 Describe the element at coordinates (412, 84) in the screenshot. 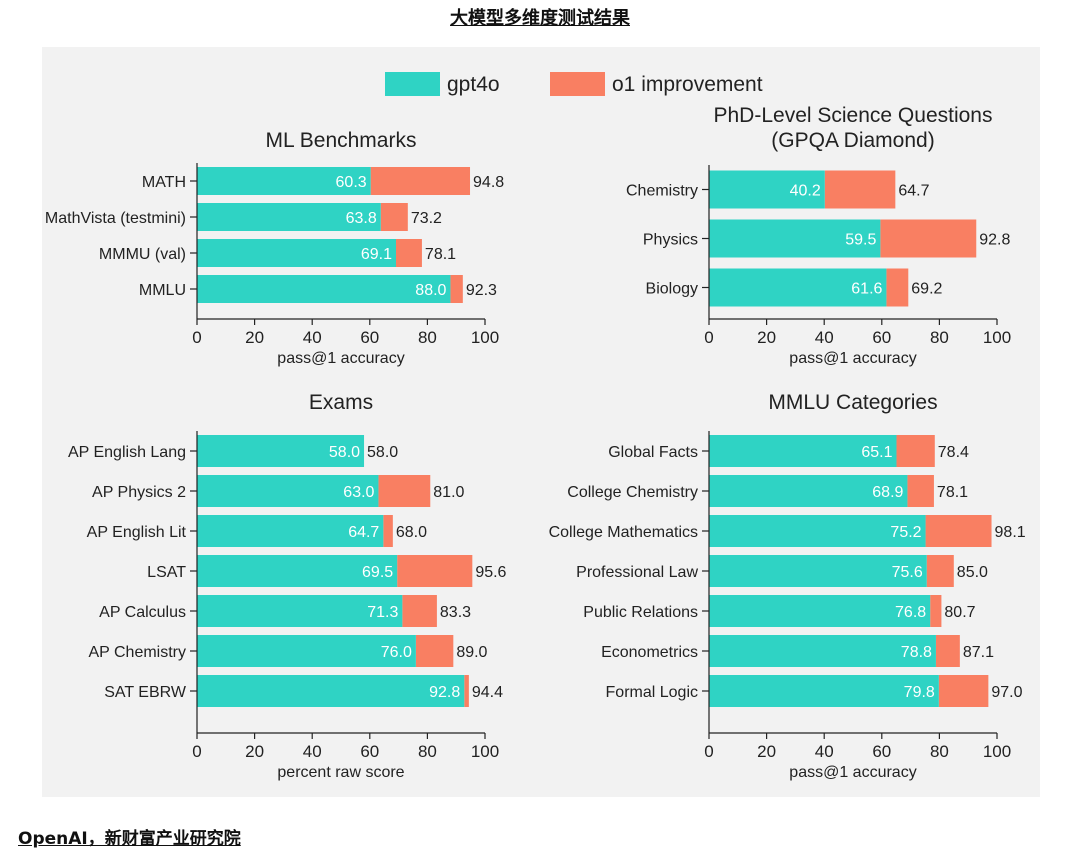

I see `legend-swatch-gpt4o` at that location.